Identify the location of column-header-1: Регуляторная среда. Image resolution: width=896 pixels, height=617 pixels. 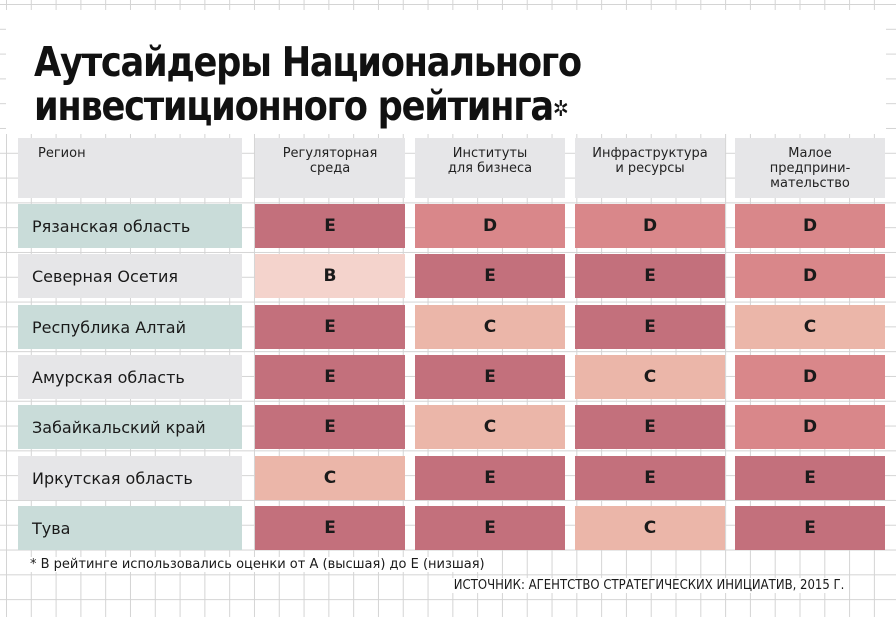
(330, 168).